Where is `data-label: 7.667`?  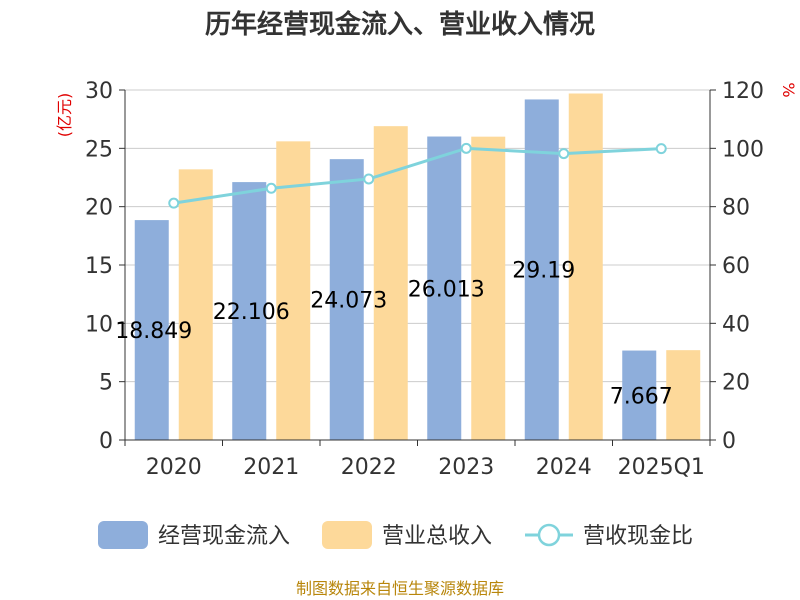 data-label: 7.667 is located at coordinates (641, 396).